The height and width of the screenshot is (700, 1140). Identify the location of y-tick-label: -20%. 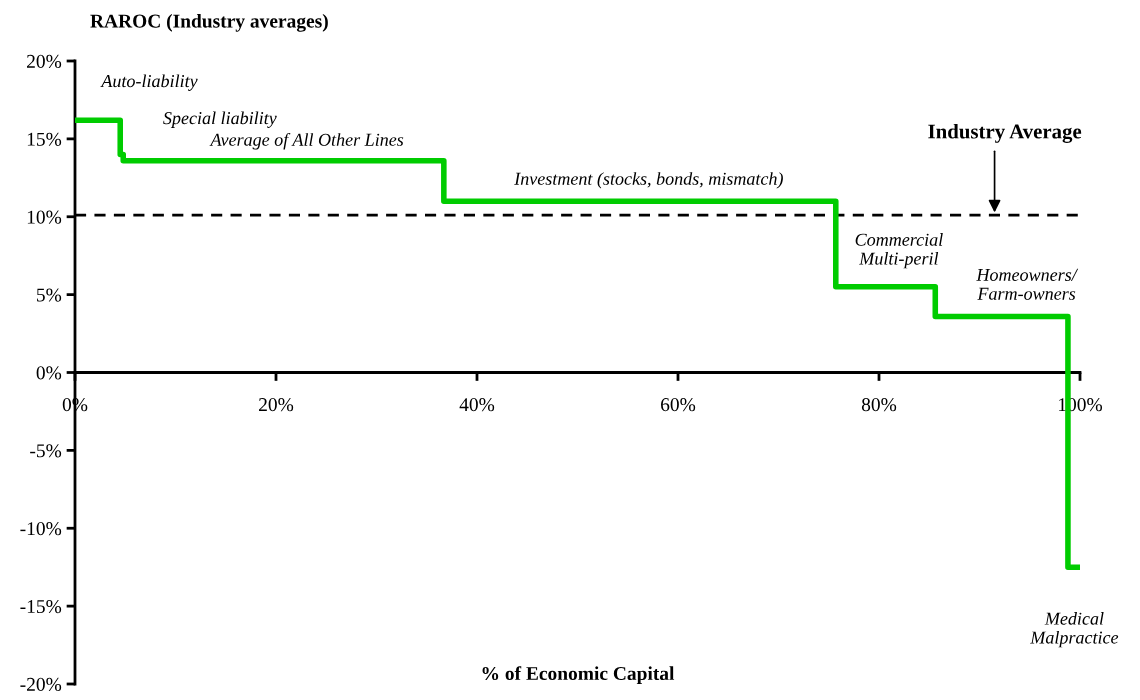
(41, 684).